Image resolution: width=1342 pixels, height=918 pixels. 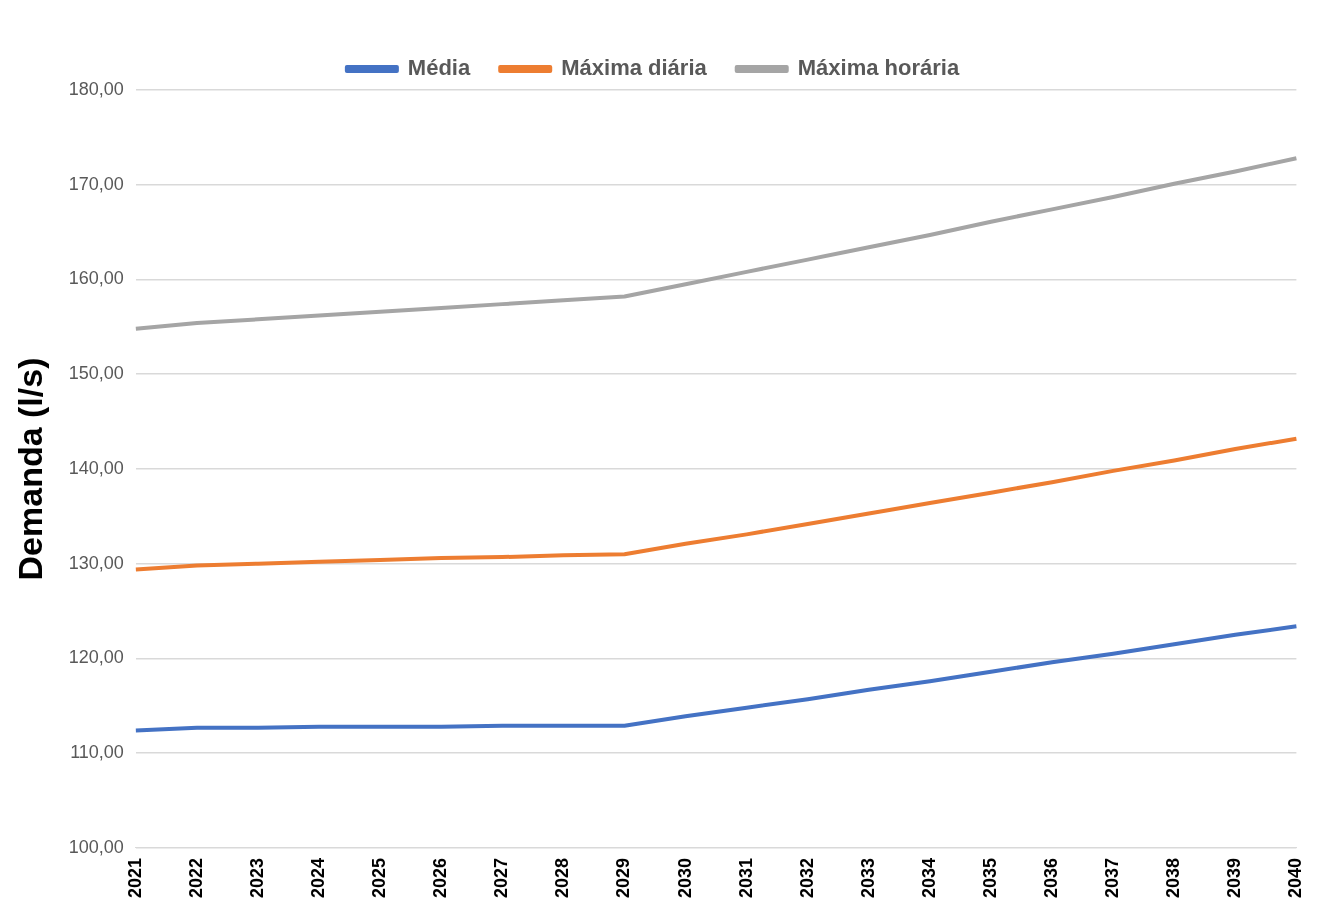 I want to click on x-tick-label: 2035, so click(x=989, y=877).